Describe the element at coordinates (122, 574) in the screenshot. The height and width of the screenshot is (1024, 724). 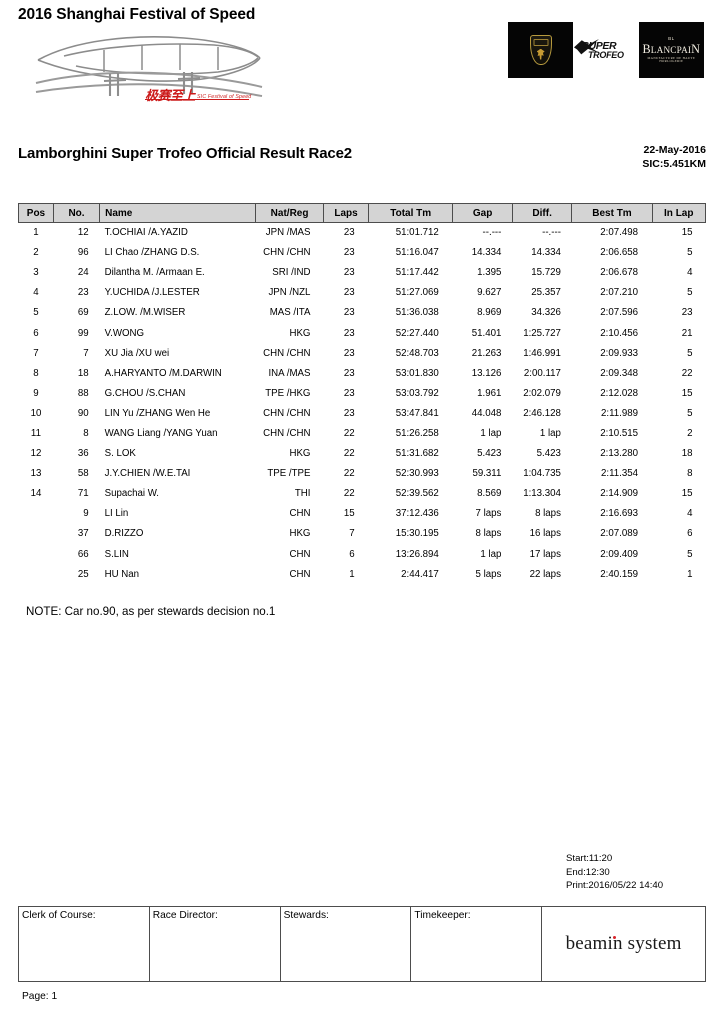
I see `row-driver-name: HU Nan` at that location.